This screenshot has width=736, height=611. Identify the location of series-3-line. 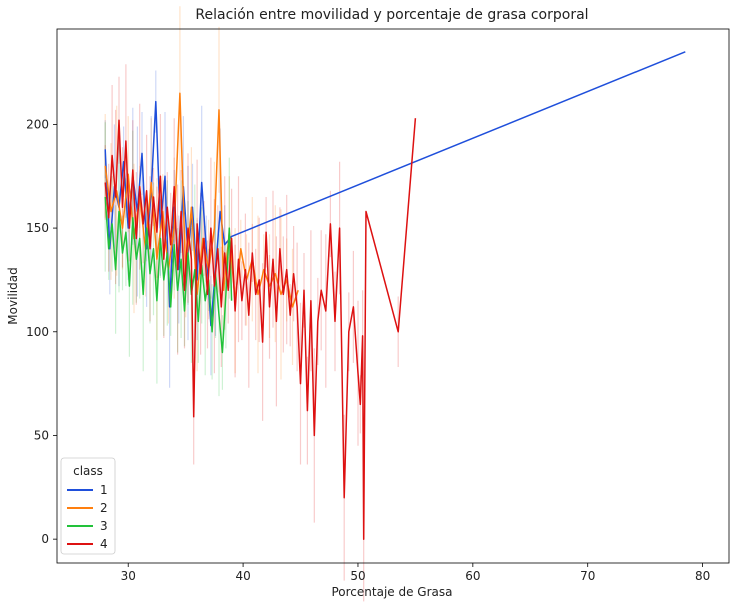
(168, 275).